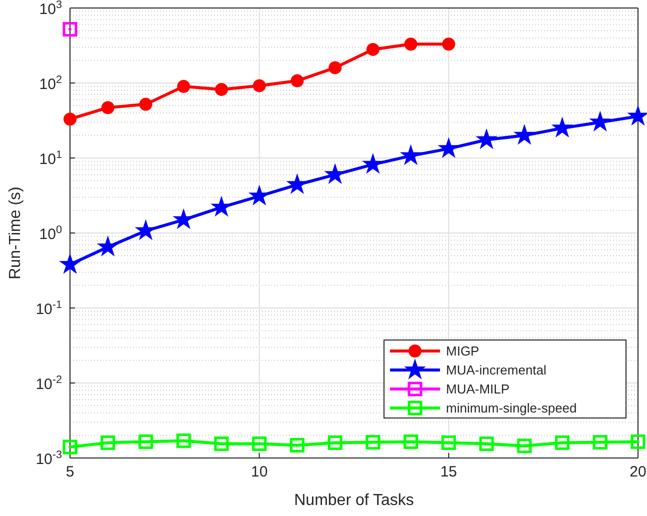 The height and width of the screenshot is (516, 647). What do you see at coordinates (638, 472) in the screenshot?
I see `x-tick-label: 20` at bounding box center [638, 472].